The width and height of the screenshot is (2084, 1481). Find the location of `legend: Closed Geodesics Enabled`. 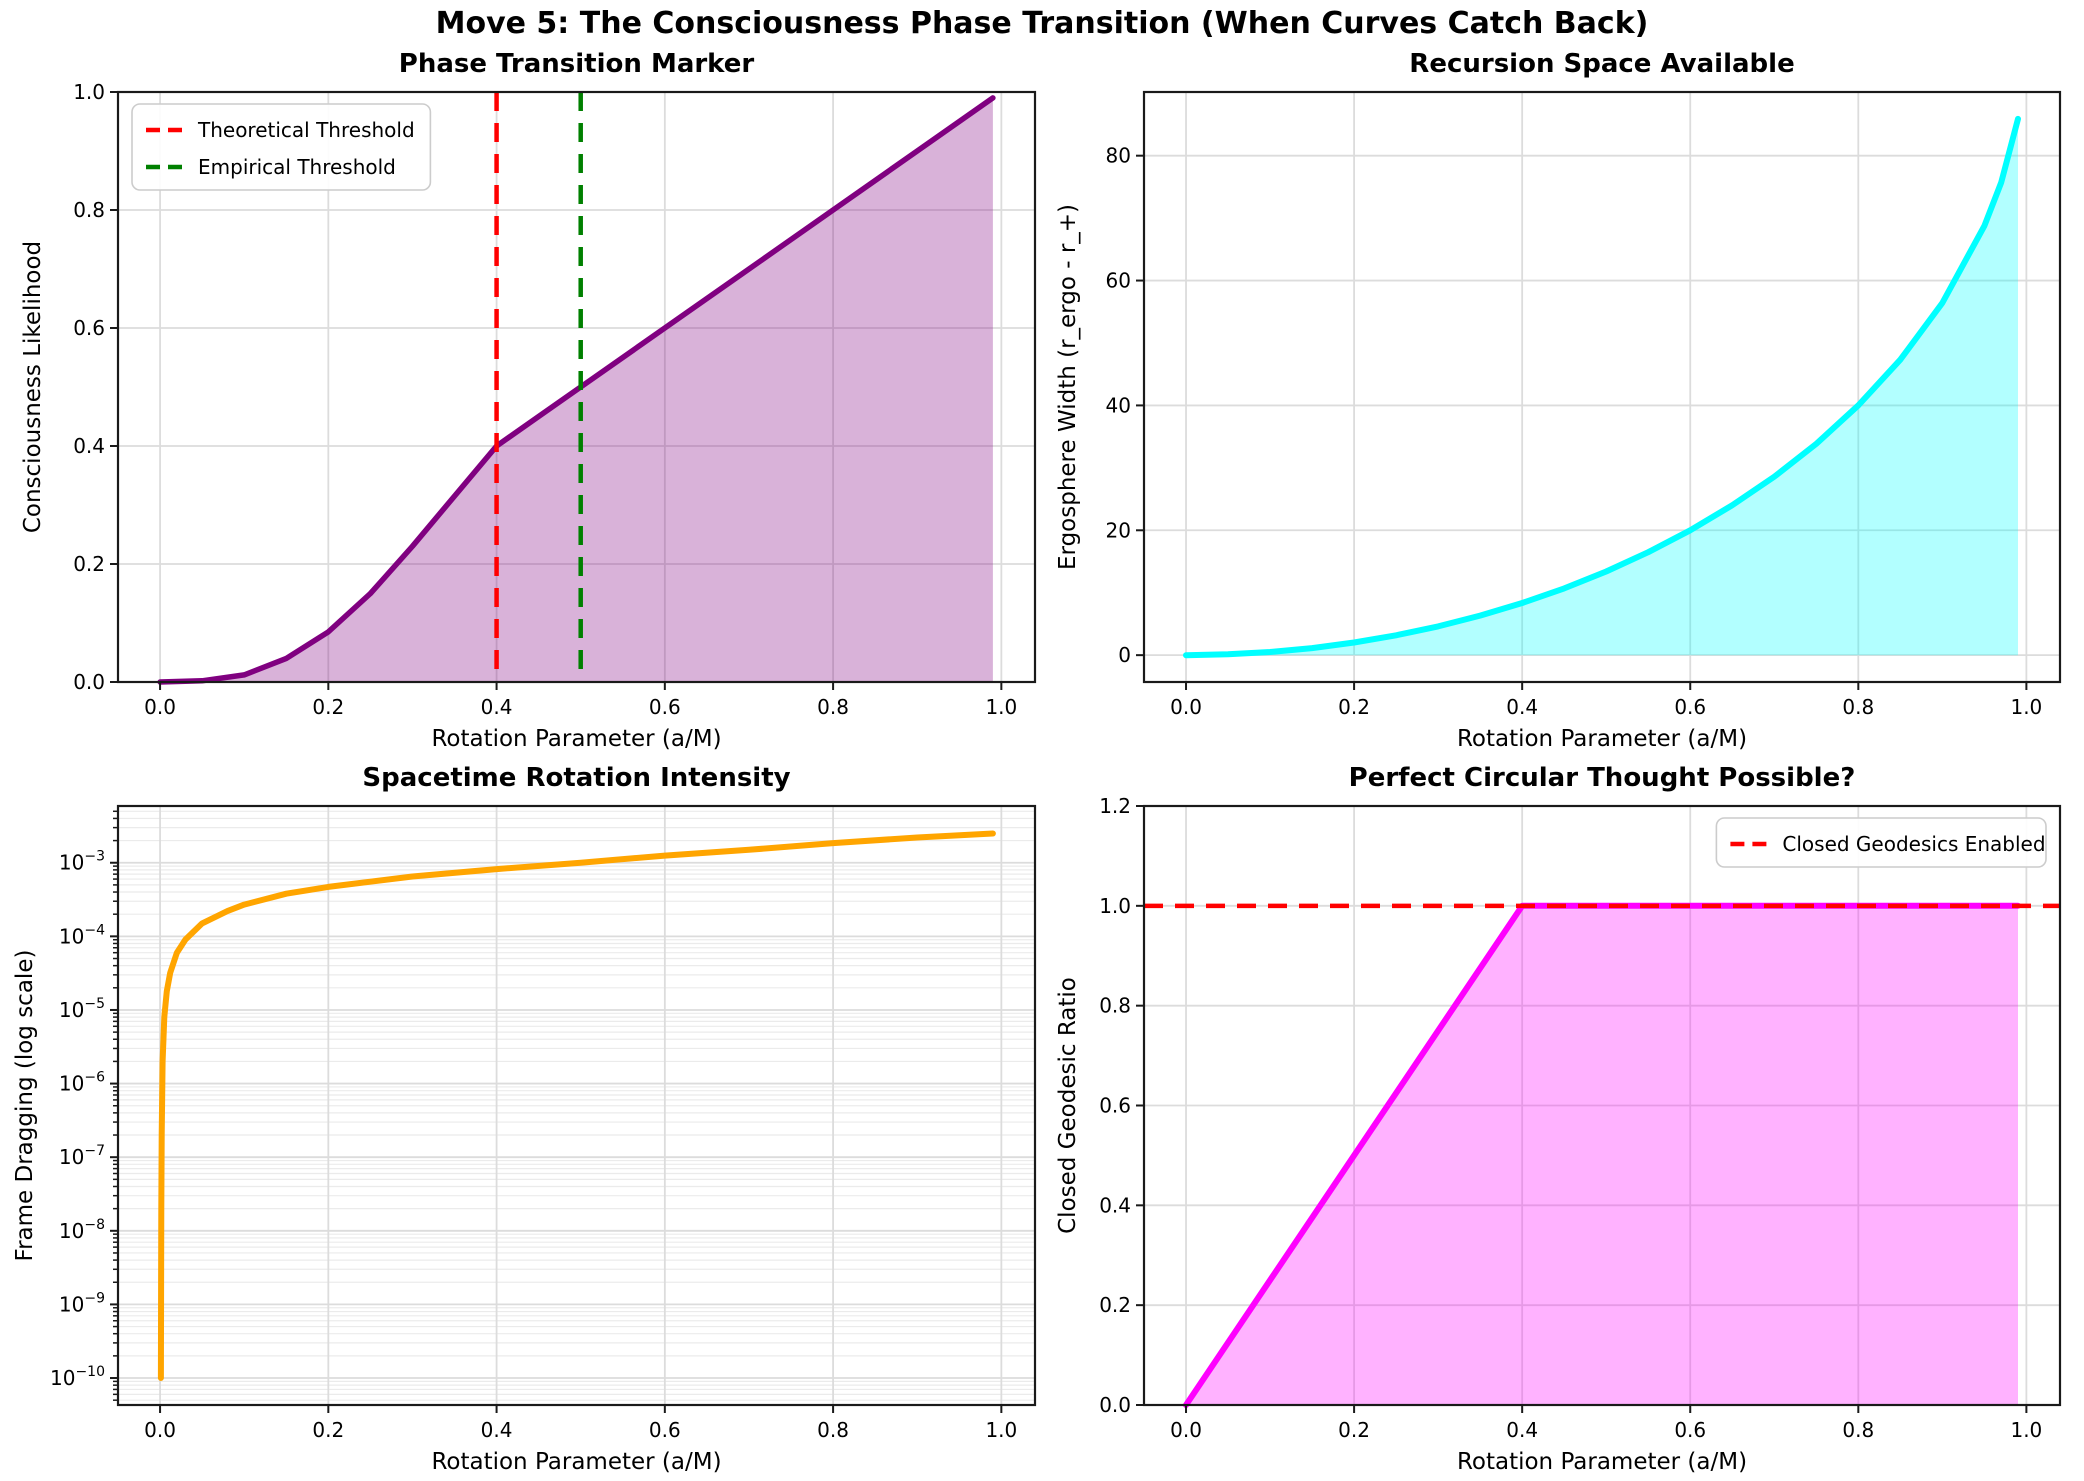

legend: Closed Geodesics Enabled is located at coordinates (1881, 842).